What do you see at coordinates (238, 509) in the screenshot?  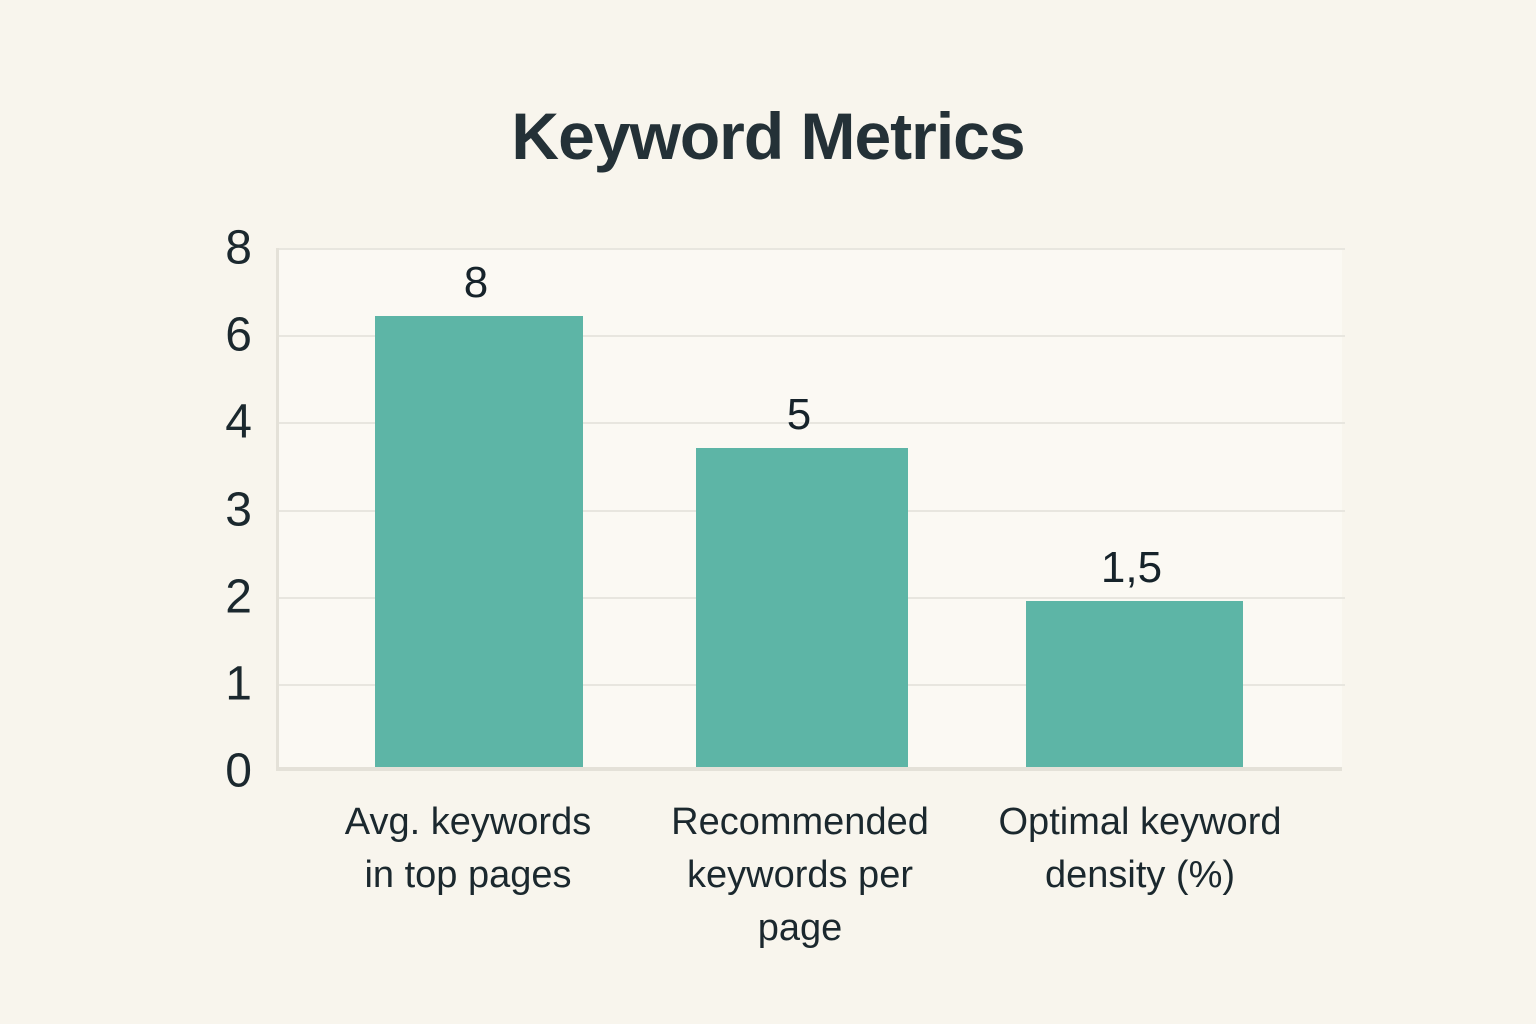 I see `y-axis-tick-label: 3` at bounding box center [238, 509].